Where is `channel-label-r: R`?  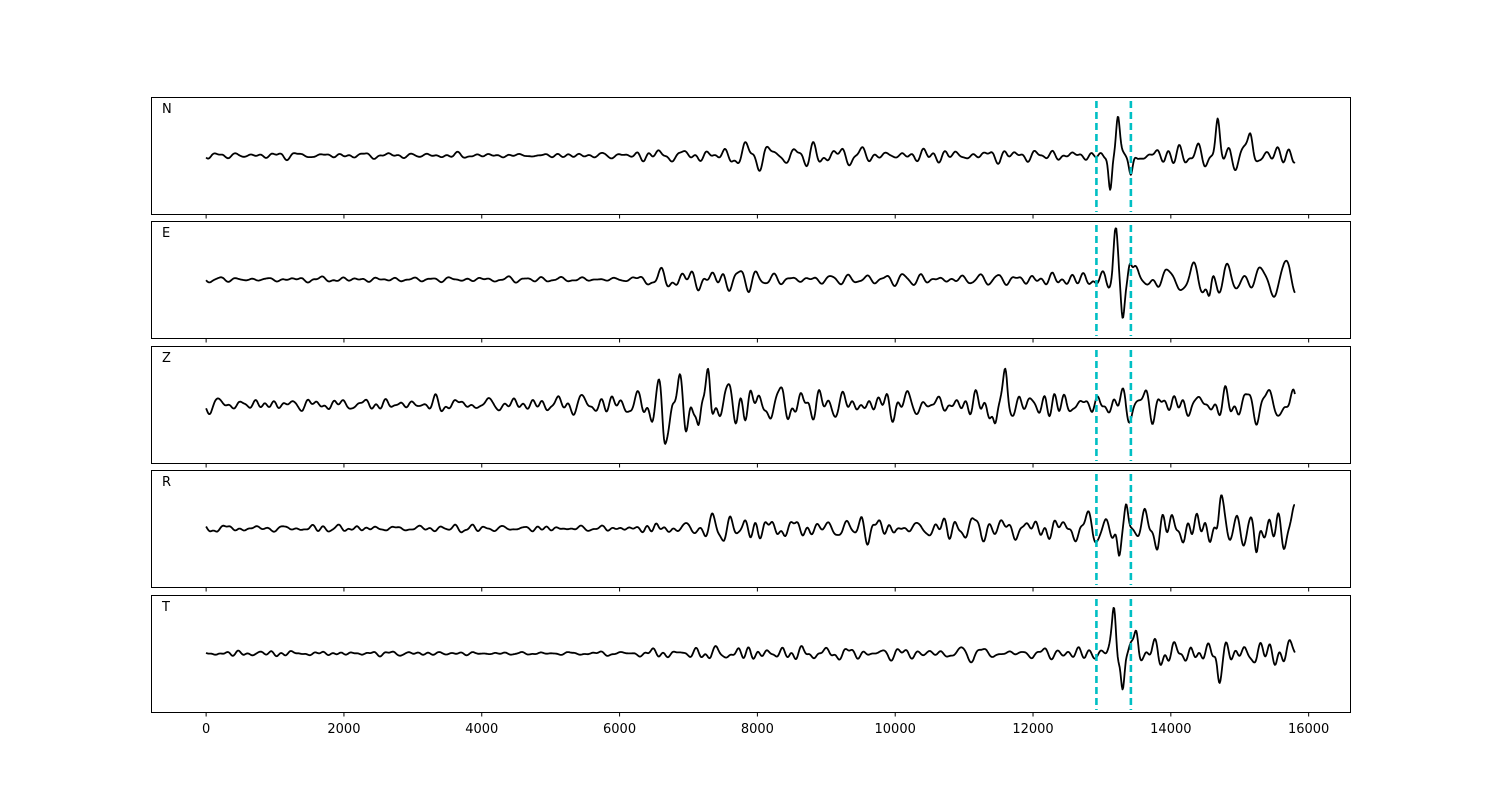
channel-label-r: R is located at coordinates (166, 482).